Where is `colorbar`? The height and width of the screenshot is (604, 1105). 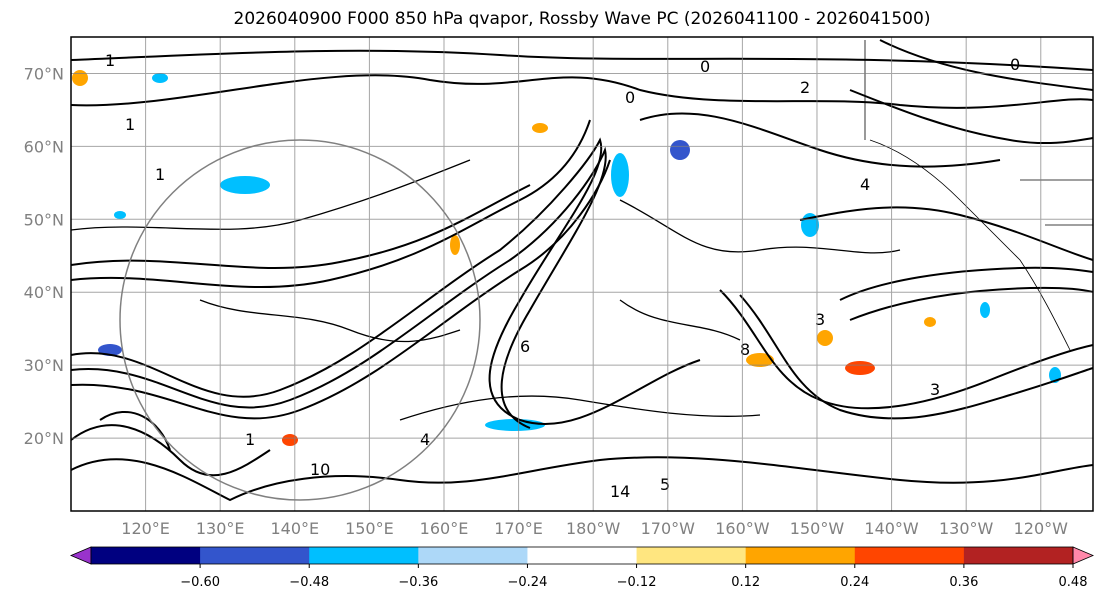
colorbar is located at coordinates (582, 555).